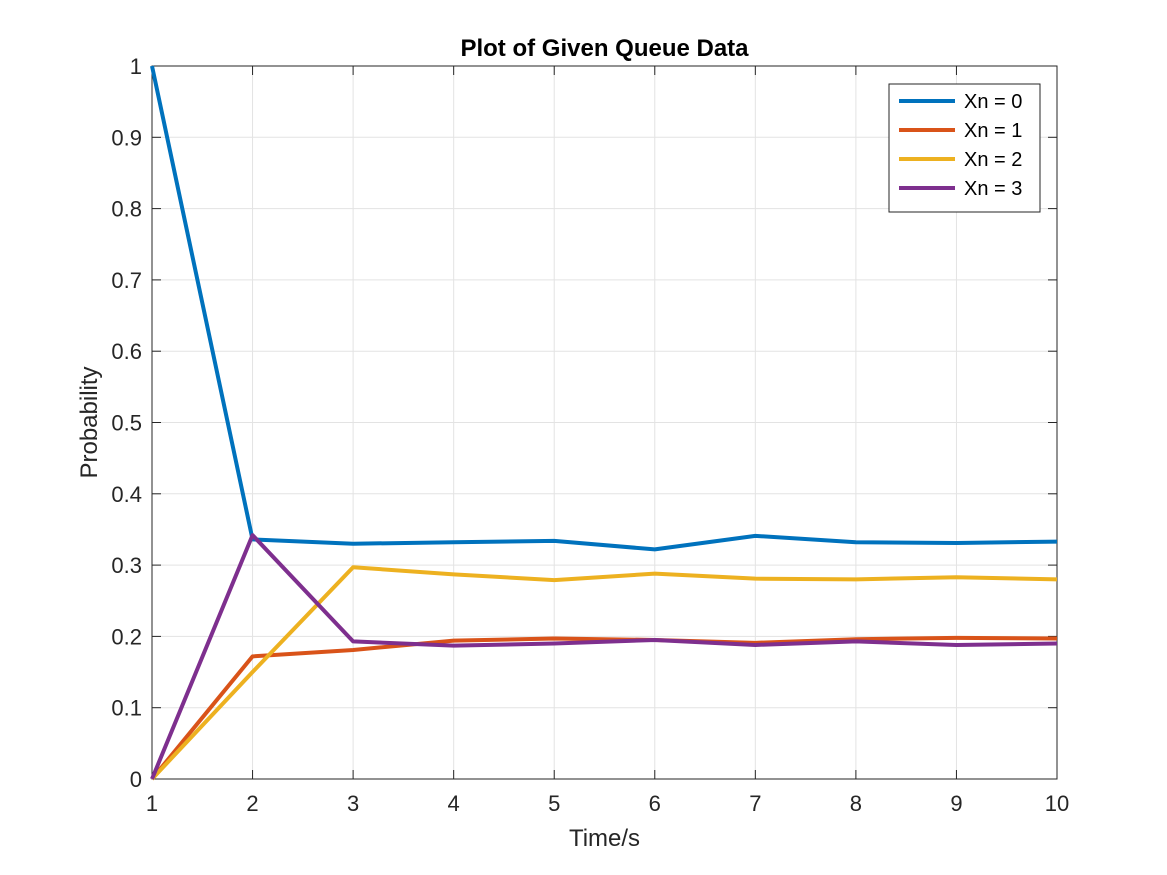 This screenshot has height=875, width=1167. Describe the element at coordinates (152, 803) in the screenshot. I see `x-tick-label: 1` at that location.